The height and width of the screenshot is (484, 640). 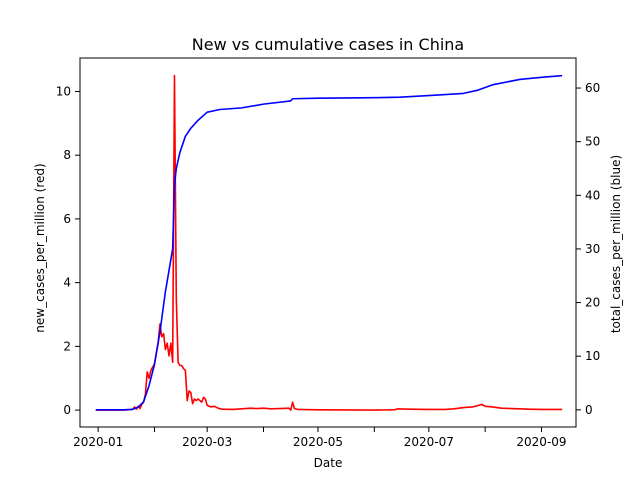 I want to click on chart-title: New vs cumulative cases in China, so click(x=328, y=44).